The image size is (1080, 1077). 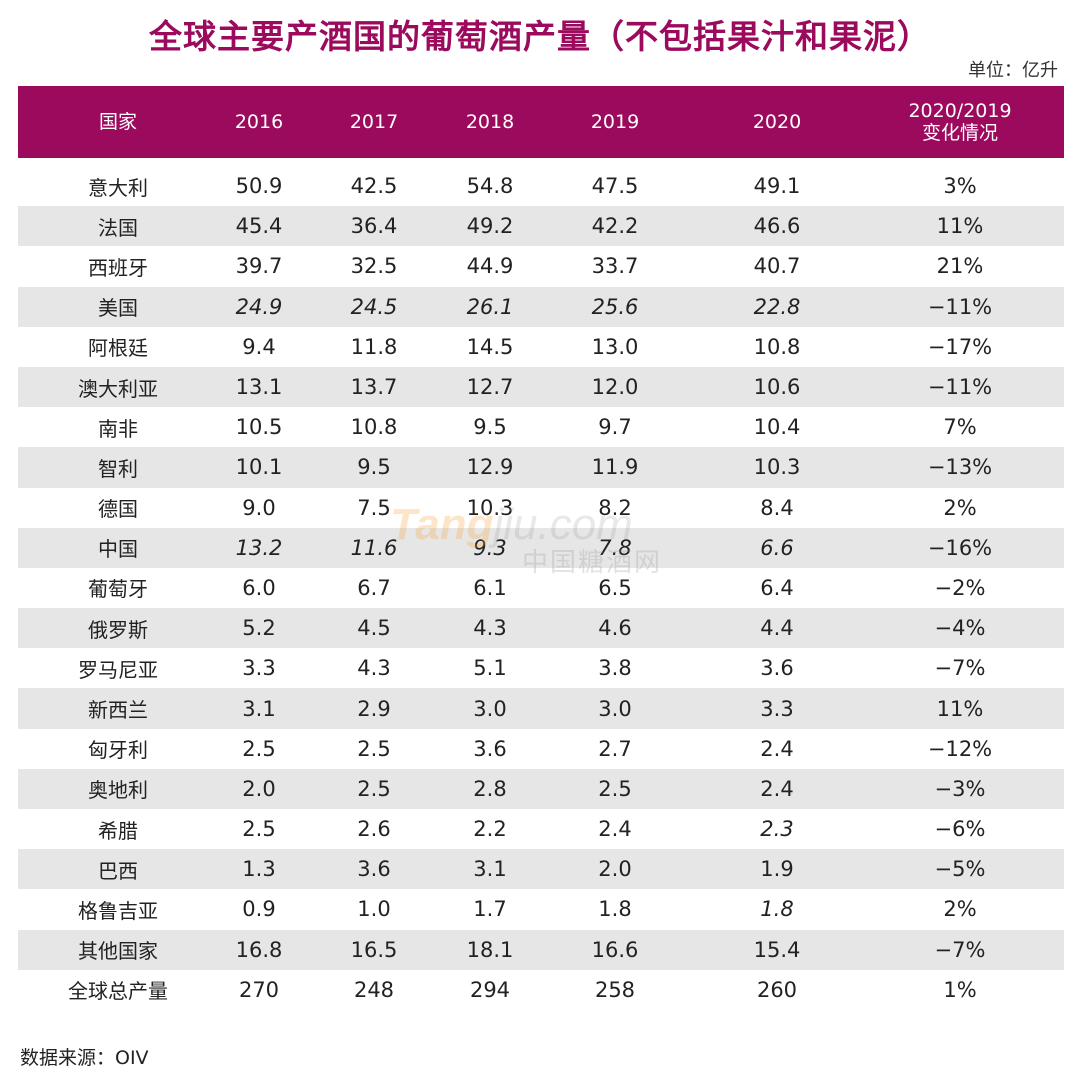 I want to click on value-cell: 47.5, so click(x=615, y=186).